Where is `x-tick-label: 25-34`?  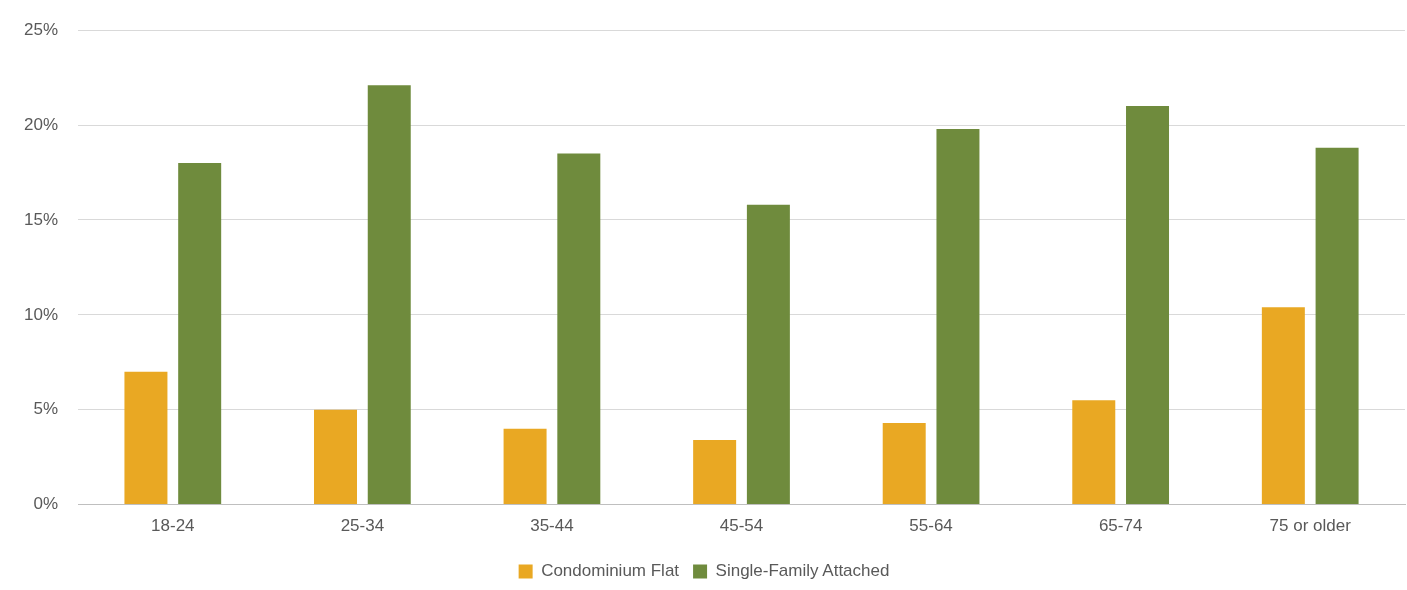
x-tick-label: 25-34 is located at coordinates (362, 526).